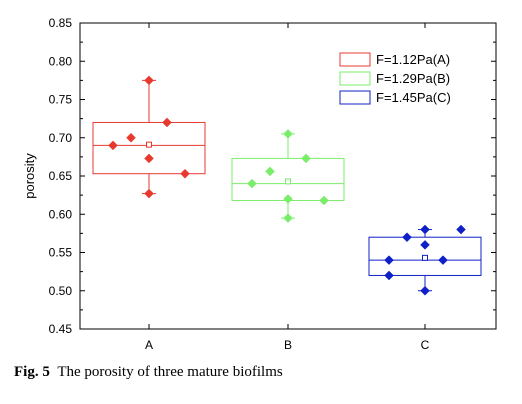  What do you see at coordinates (61, 61) in the screenshot?
I see `y-tick-label: 0.80` at bounding box center [61, 61].